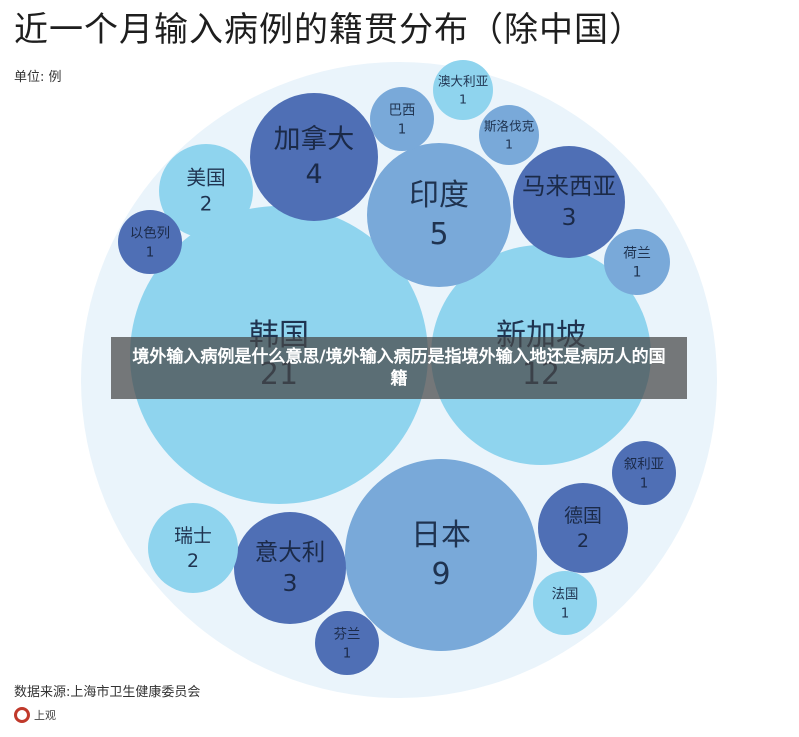 This screenshot has height=737, width=799. Describe the element at coordinates (22, 715) in the screenshot. I see `logo-icon` at that location.